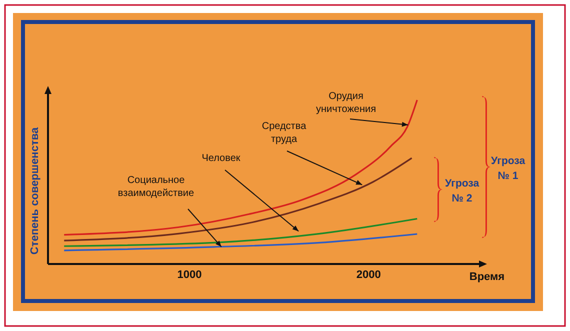 The width and height of the screenshot is (570, 331). Describe the element at coordinates (156, 187) in the screenshot. I see `annotation: Социальное взаимодействие` at that location.